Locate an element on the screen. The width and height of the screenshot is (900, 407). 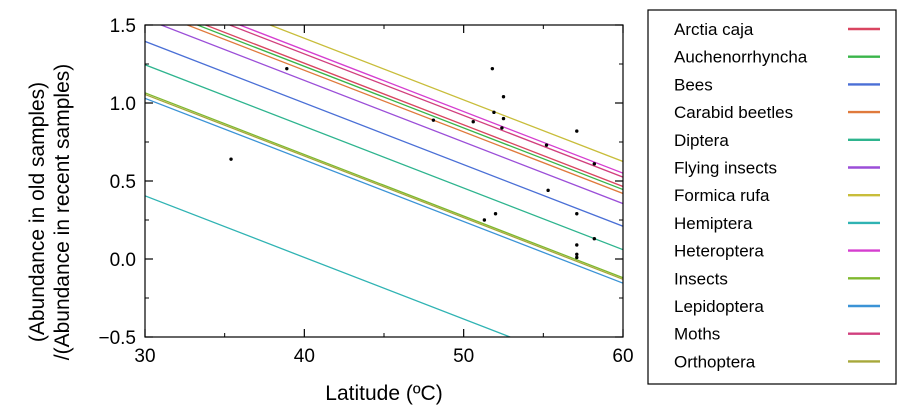
legend-label-10: Lepidoptera is located at coordinates (719, 306).